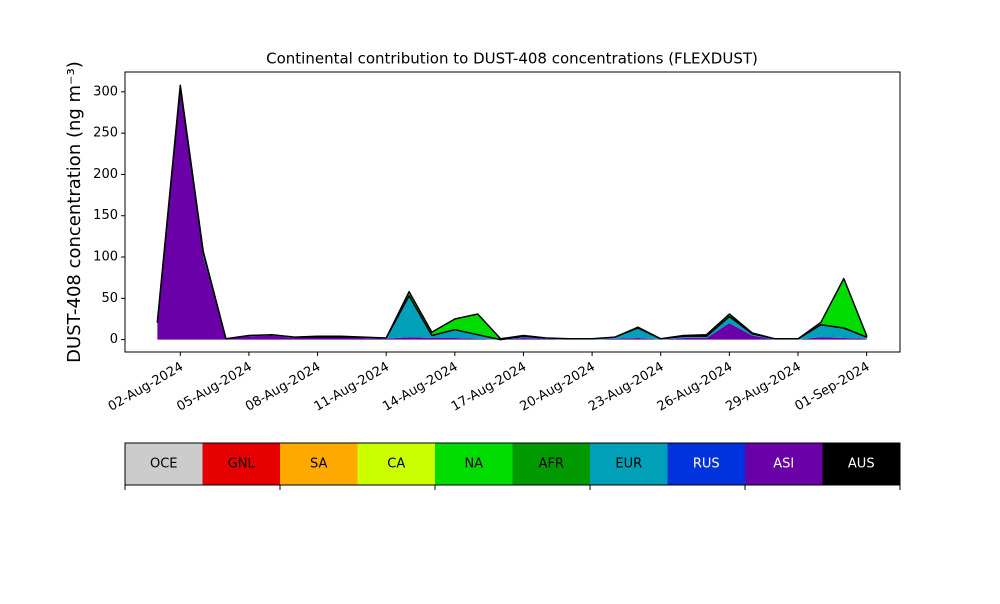 This screenshot has height=604, width=1000. I want to click on y-tick-label: 200, so click(105, 174).